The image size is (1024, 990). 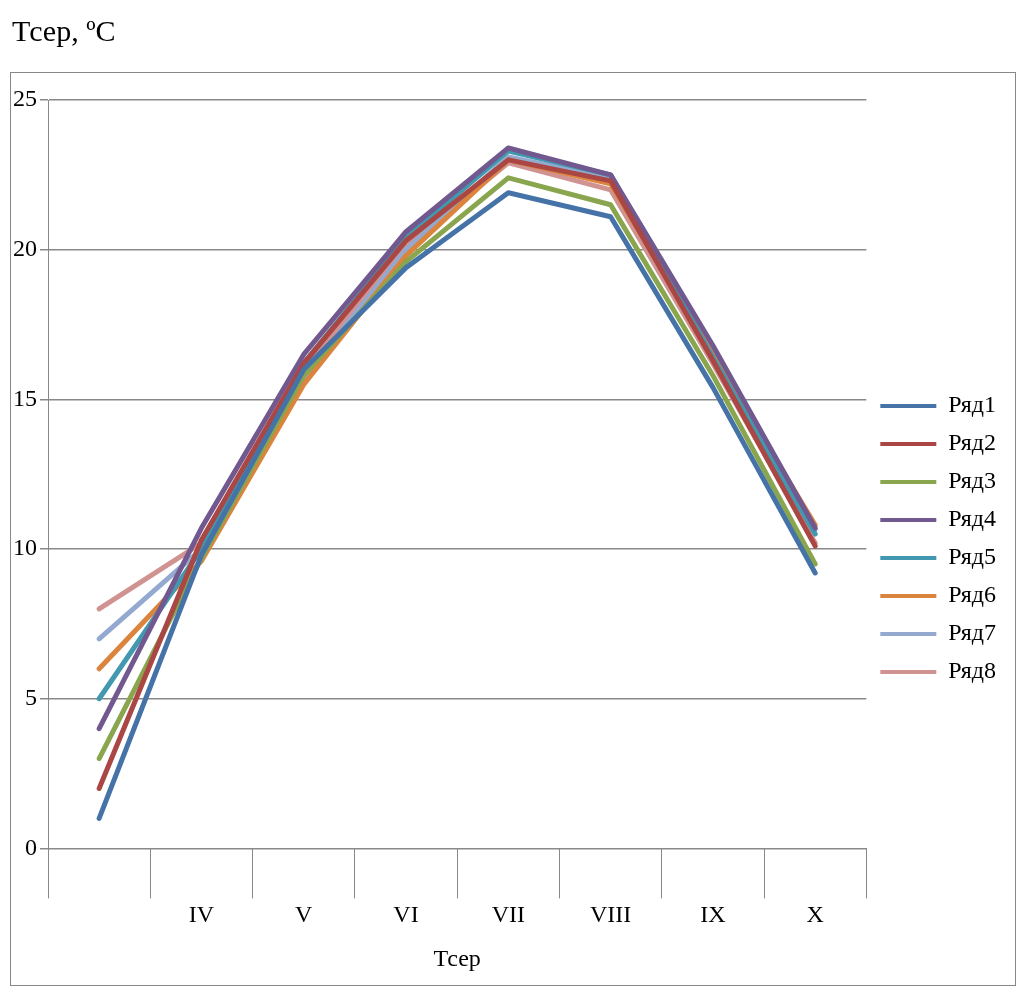 I want to click on legend-label: Ряд1, so click(x=972, y=404).